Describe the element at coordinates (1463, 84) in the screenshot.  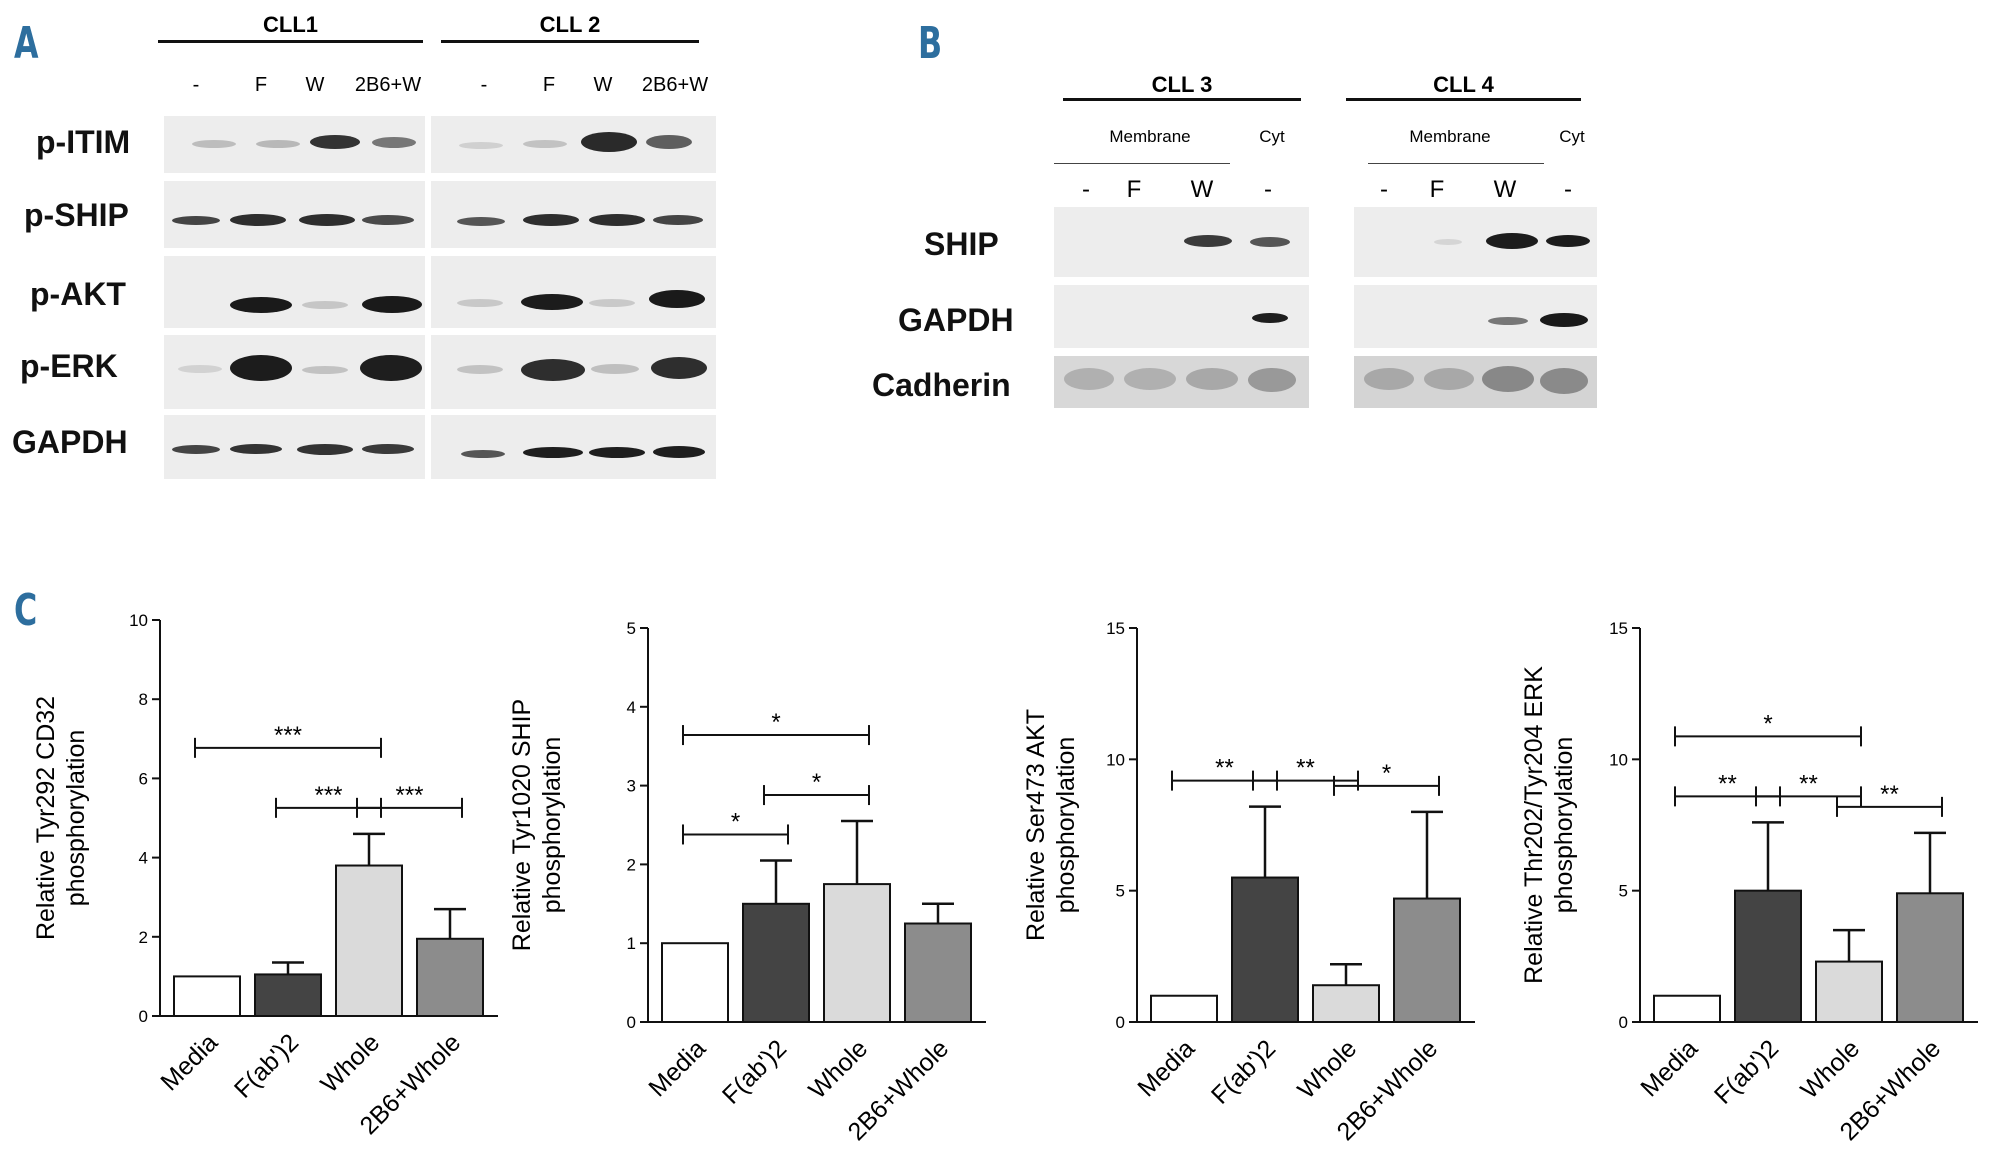
I see `group-label-cll4: CLL 4` at that location.